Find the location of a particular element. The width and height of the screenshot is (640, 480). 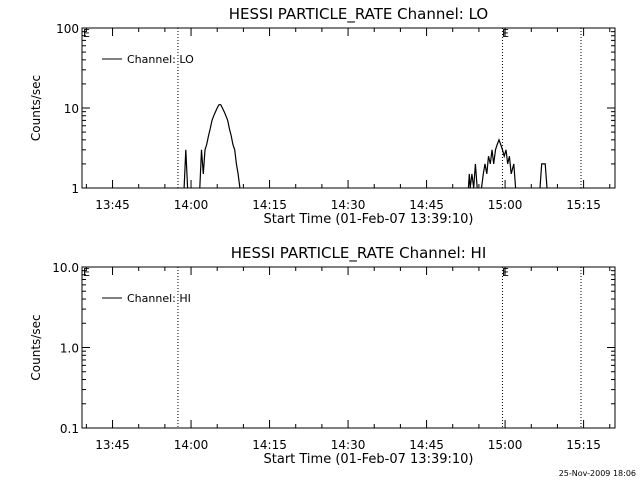

y-tick-label: 10 is located at coordinates (71, 109).